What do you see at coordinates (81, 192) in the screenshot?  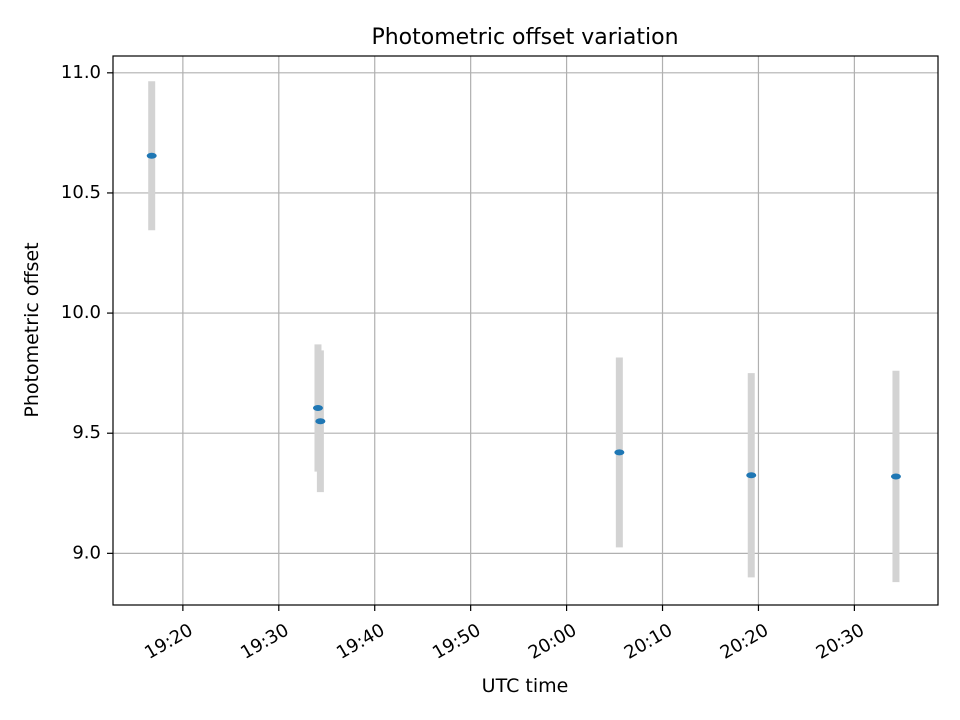 I see `y-tick-label: 10.5` at bounding box center [81, 192].